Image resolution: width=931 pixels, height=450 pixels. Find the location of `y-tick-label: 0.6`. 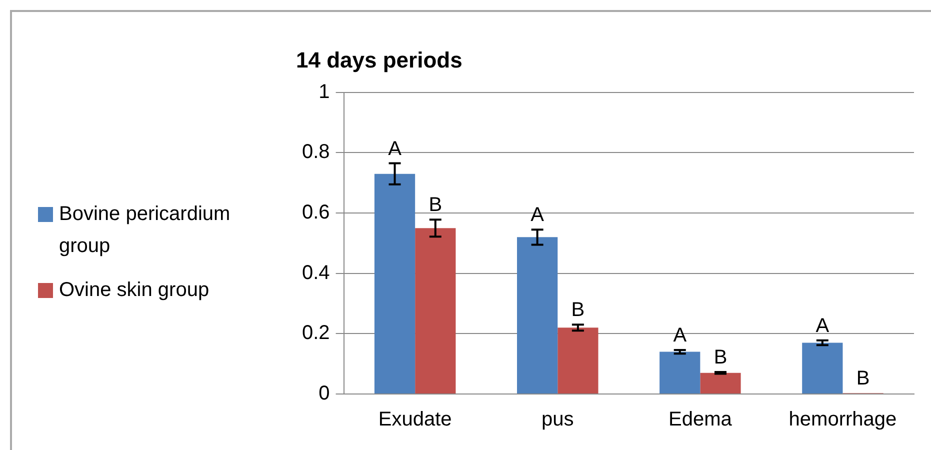

y-tick-label: 0.6 is located at coordinates (316, 213).